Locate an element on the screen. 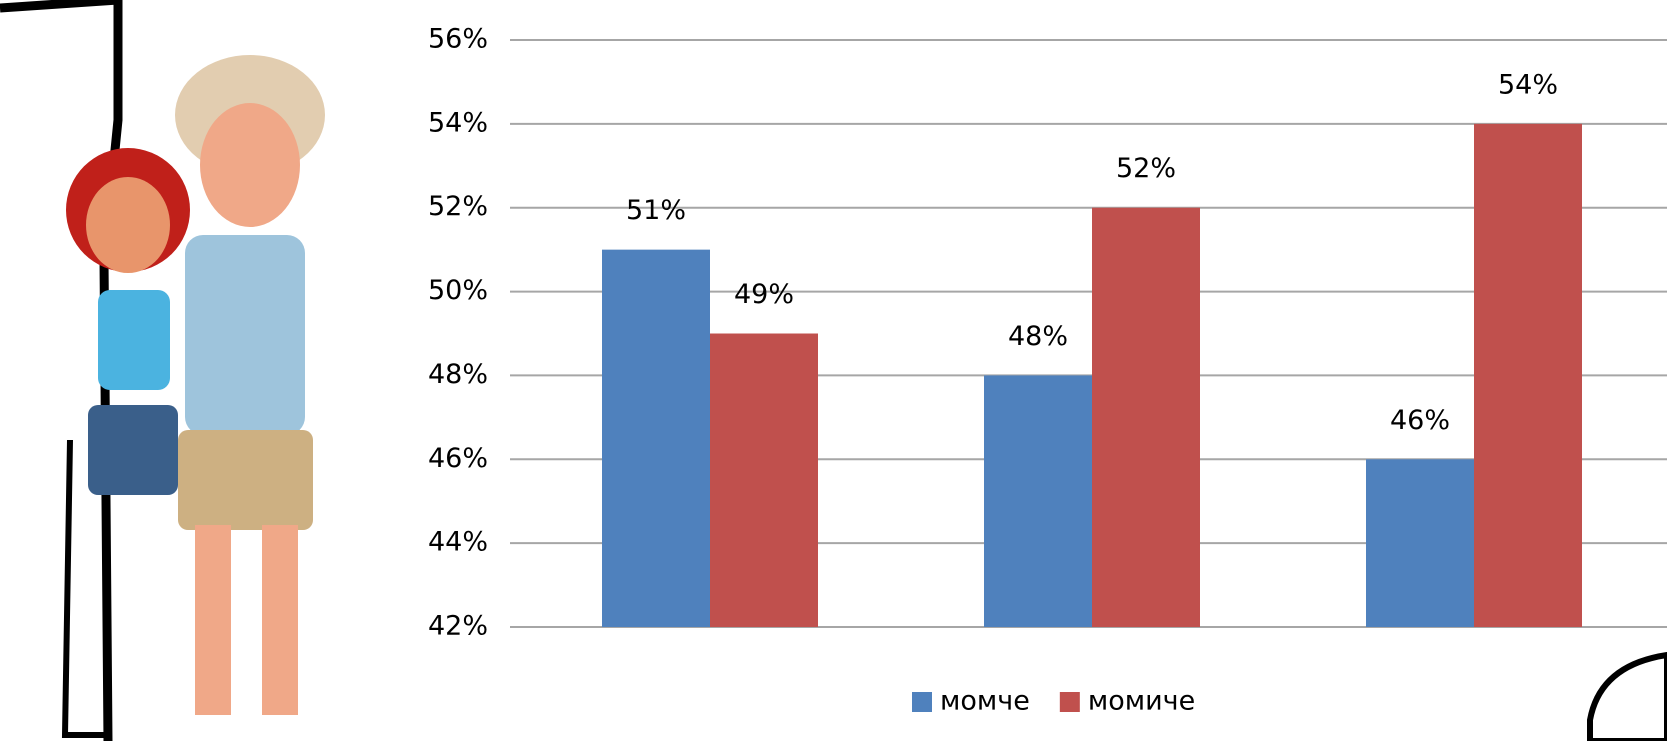 The width and height of the screenshot is (1667, 741). boy-face is located at coordinates (250, 165).